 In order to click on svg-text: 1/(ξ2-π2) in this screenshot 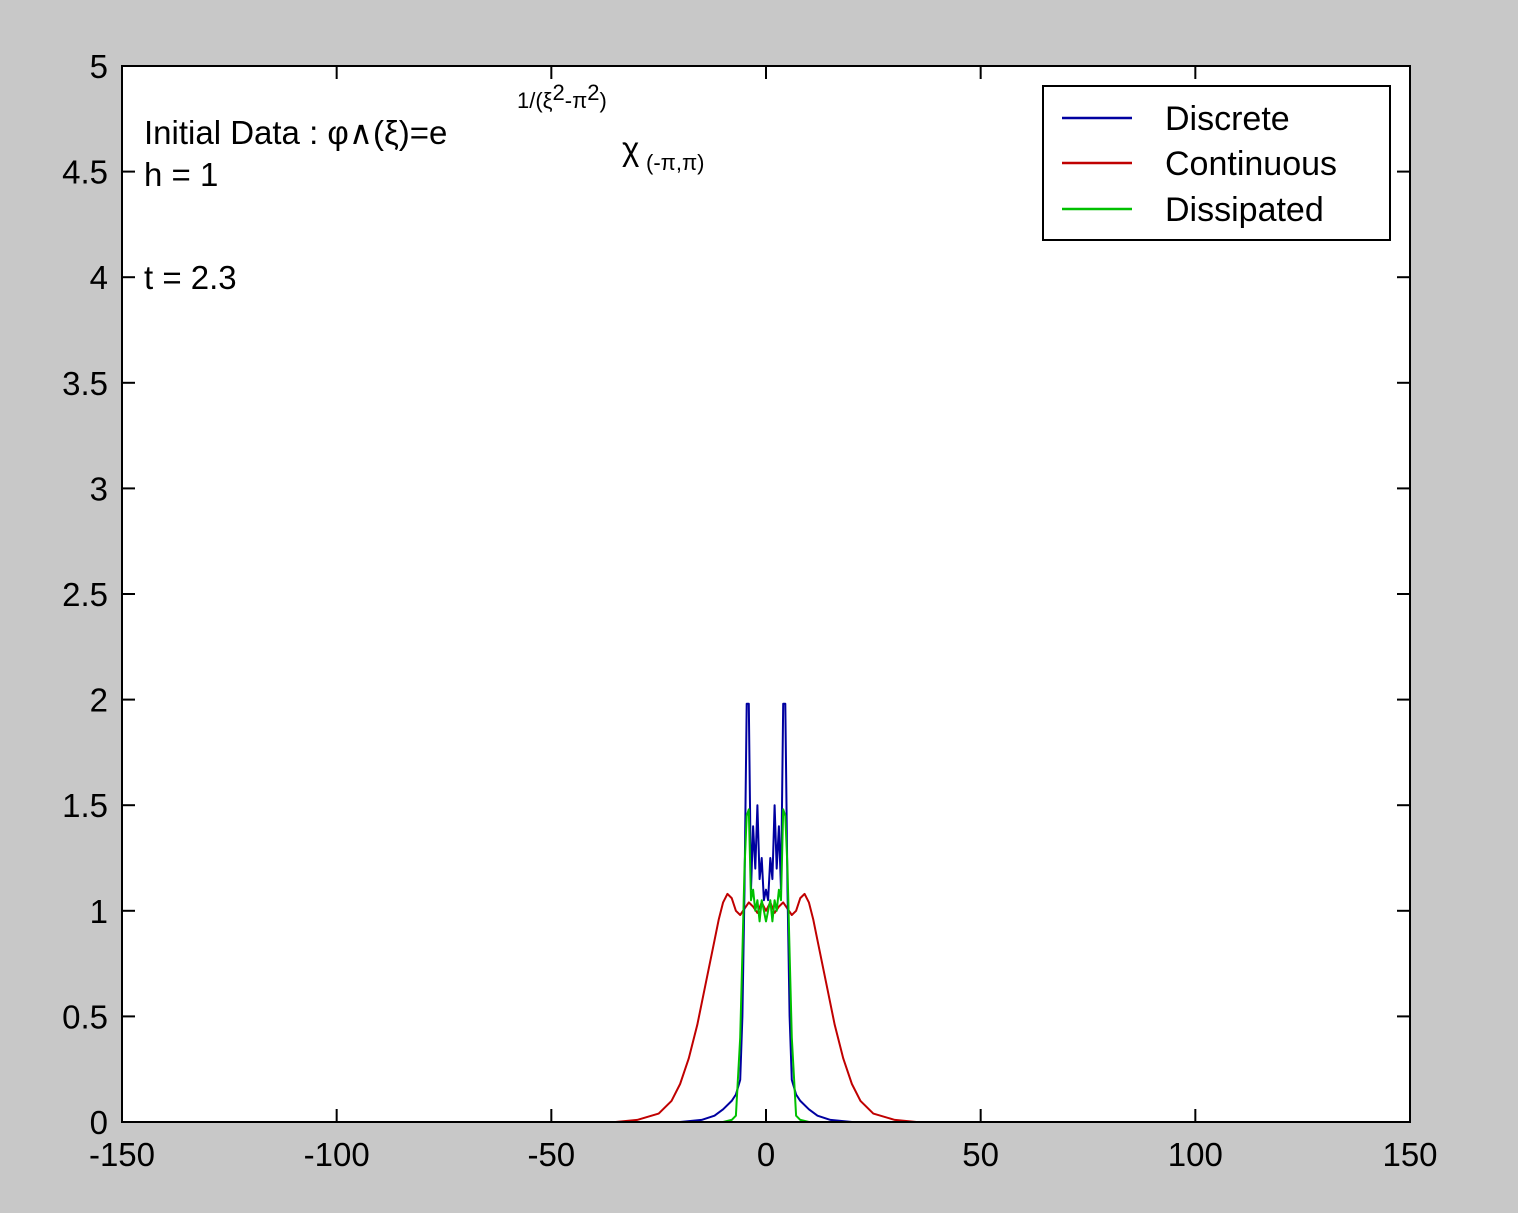, I will do `click(562, 96)`.